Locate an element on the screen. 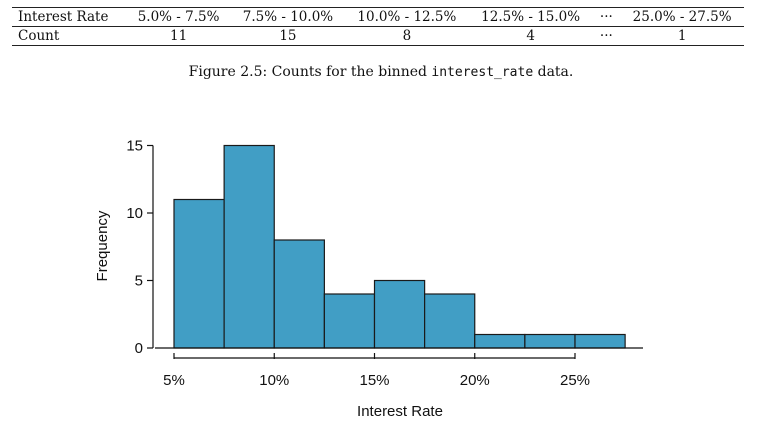  count-cell: 1 is located at coordinates (682, 36).